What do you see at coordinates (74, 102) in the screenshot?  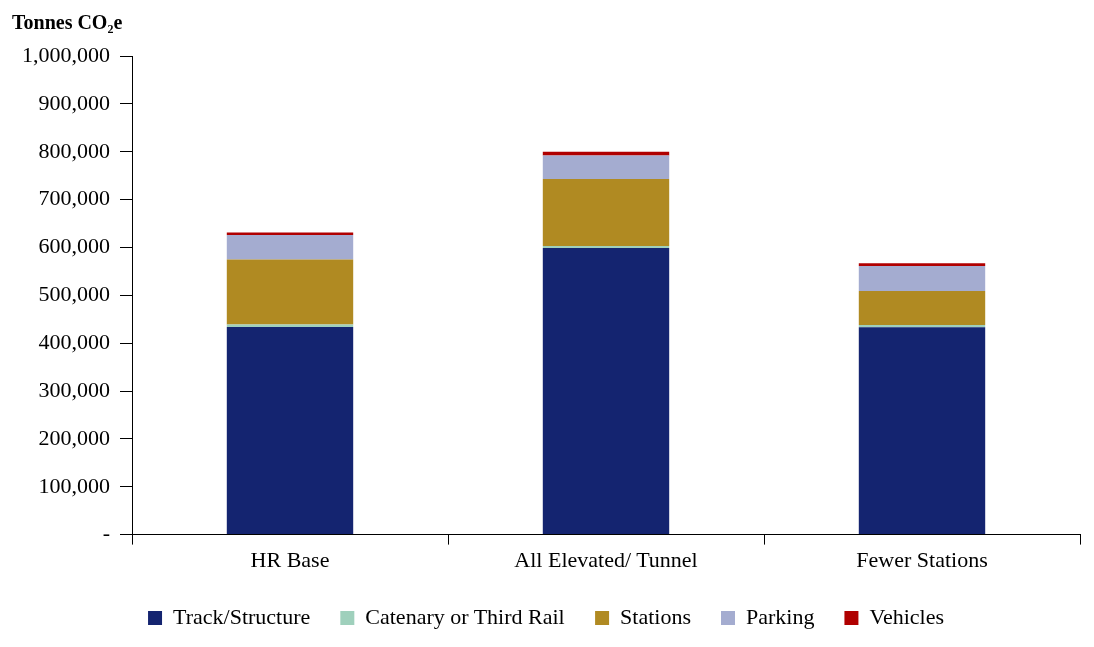 I see `y-tick-label: 900,000` at bounding box center [74, 102].